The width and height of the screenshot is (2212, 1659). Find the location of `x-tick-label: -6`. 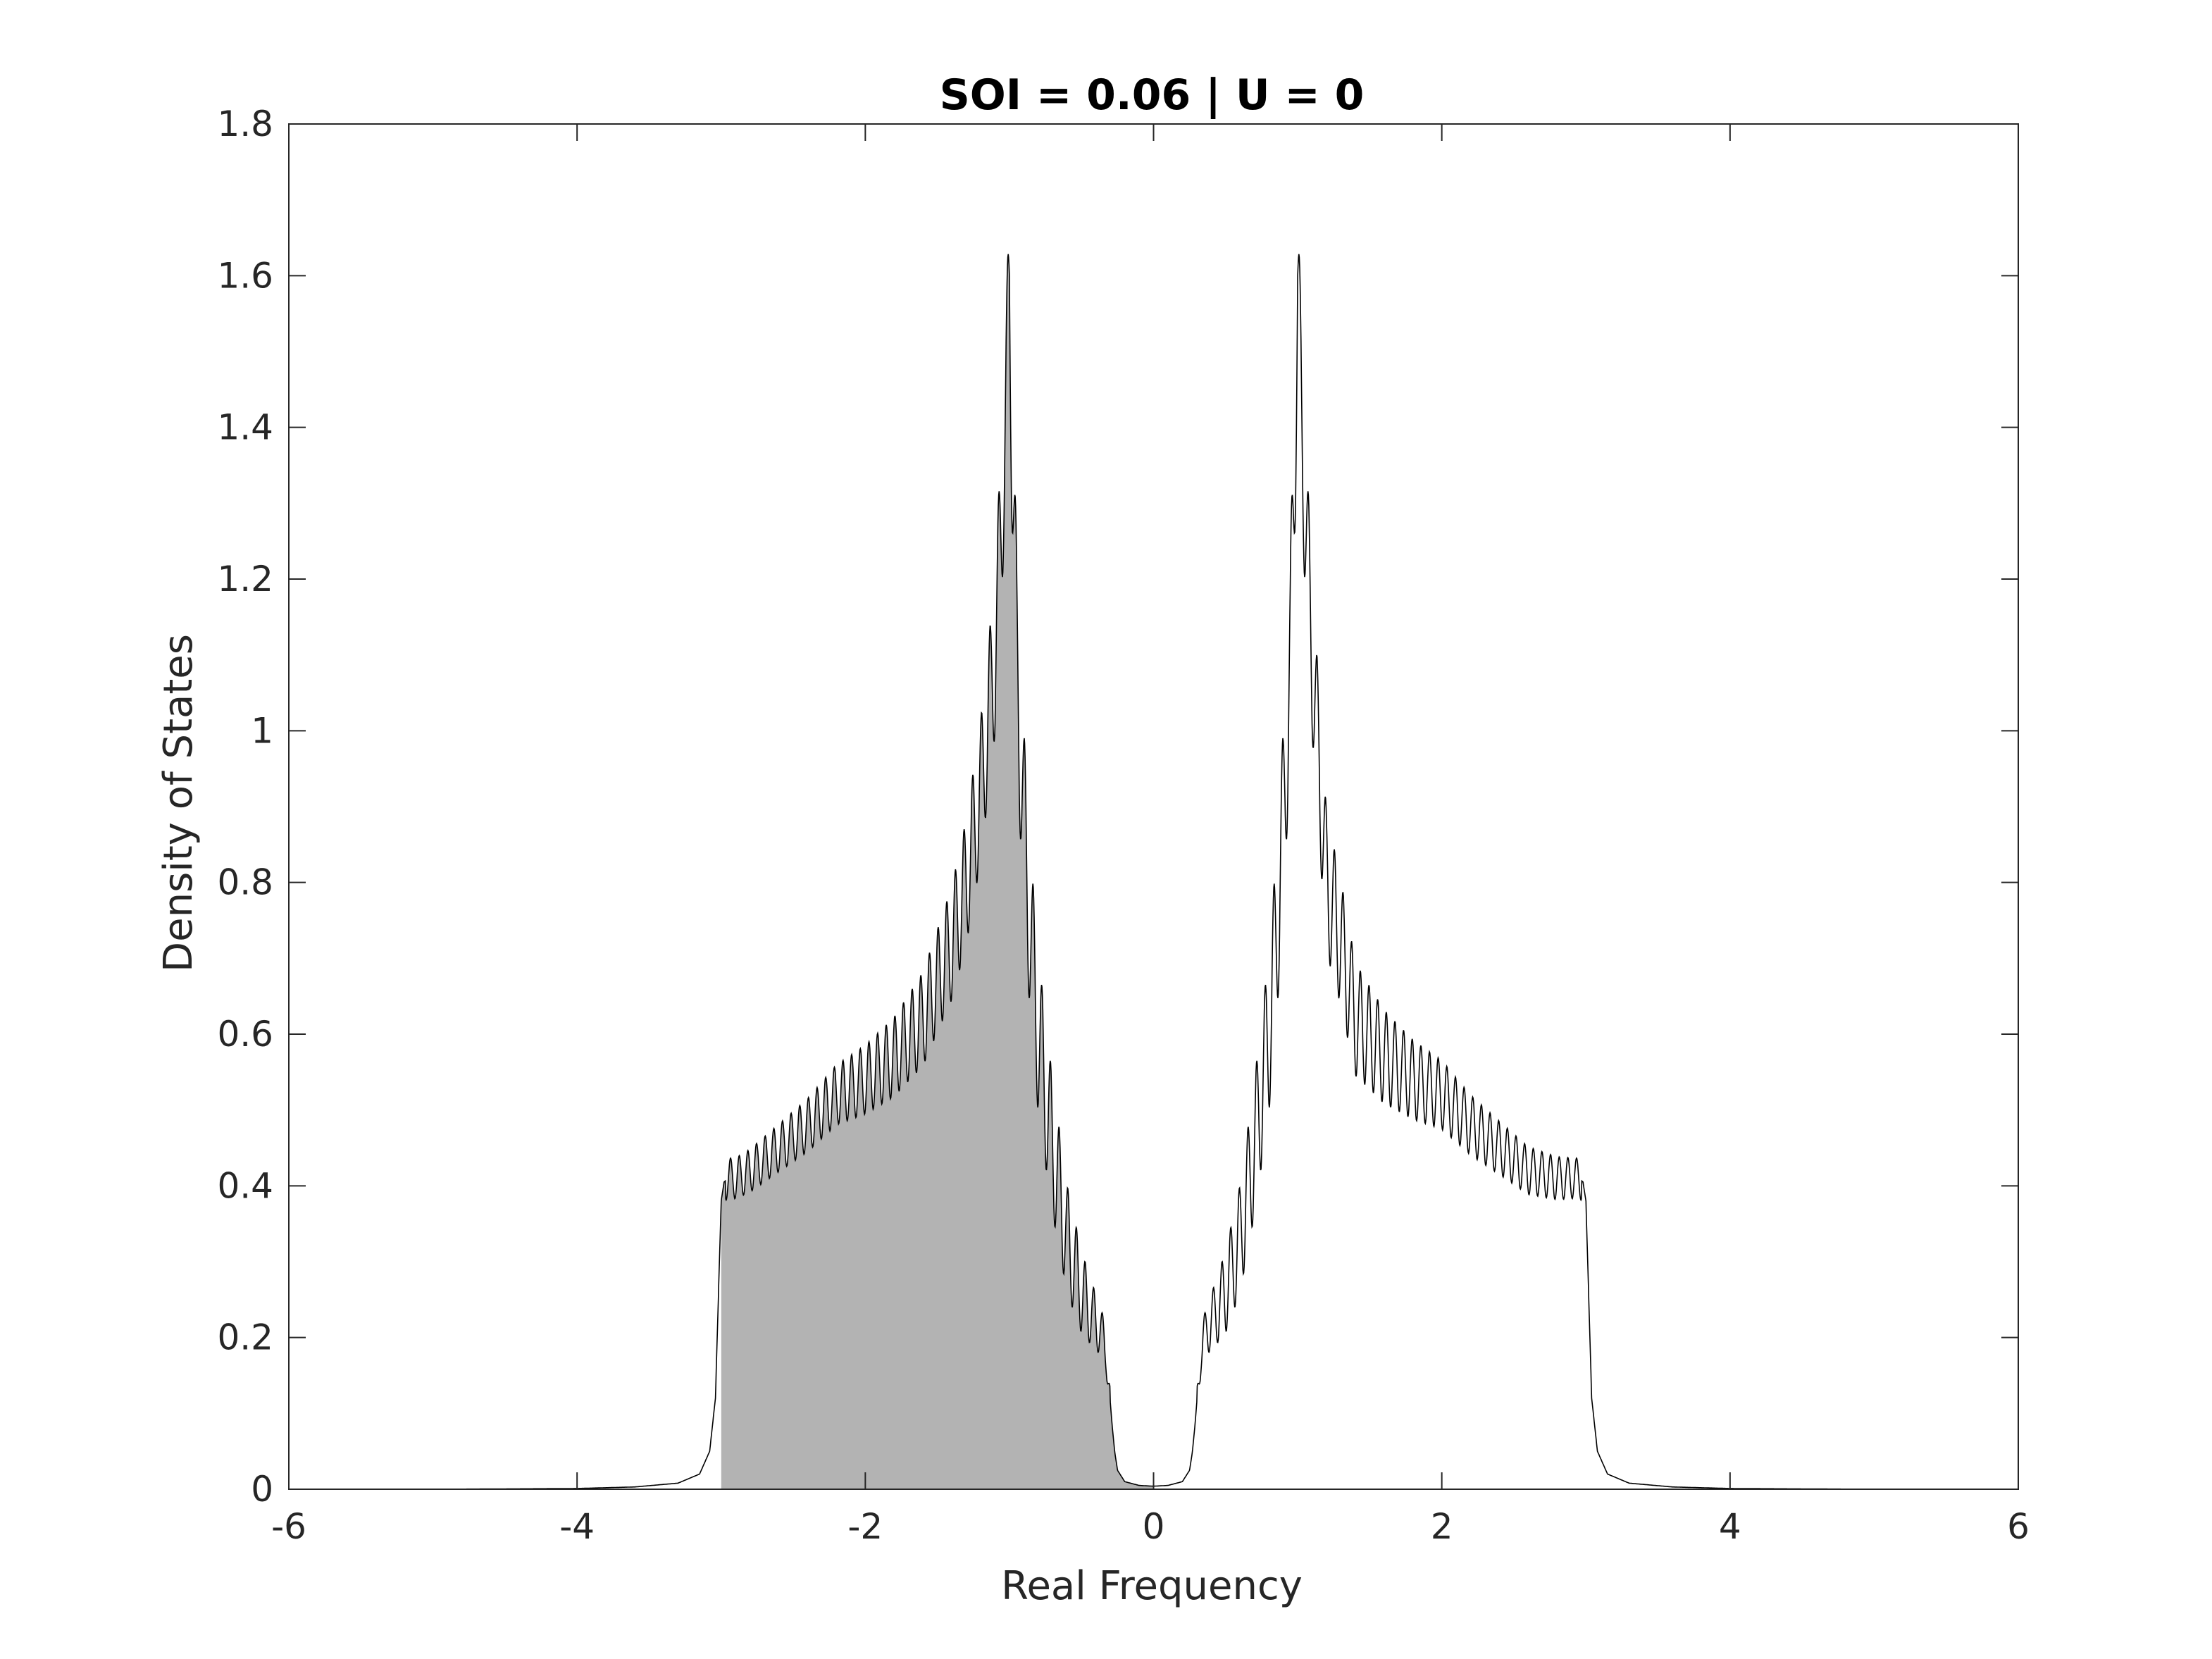

x-tick-label: -6 is located at coordinates (288, 1526).